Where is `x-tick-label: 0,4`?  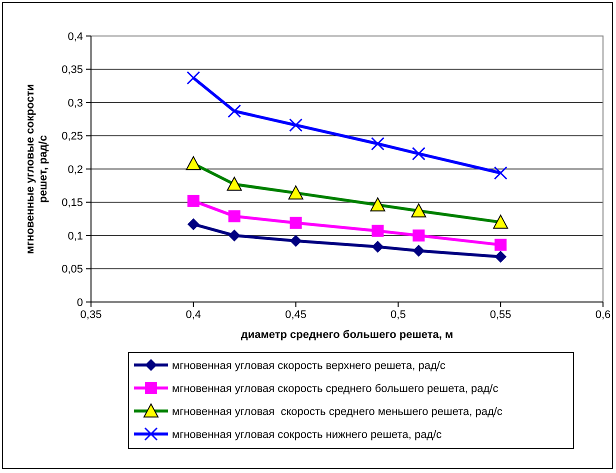 x-tick-label: 0,4 is located at coordinates (194, 315).